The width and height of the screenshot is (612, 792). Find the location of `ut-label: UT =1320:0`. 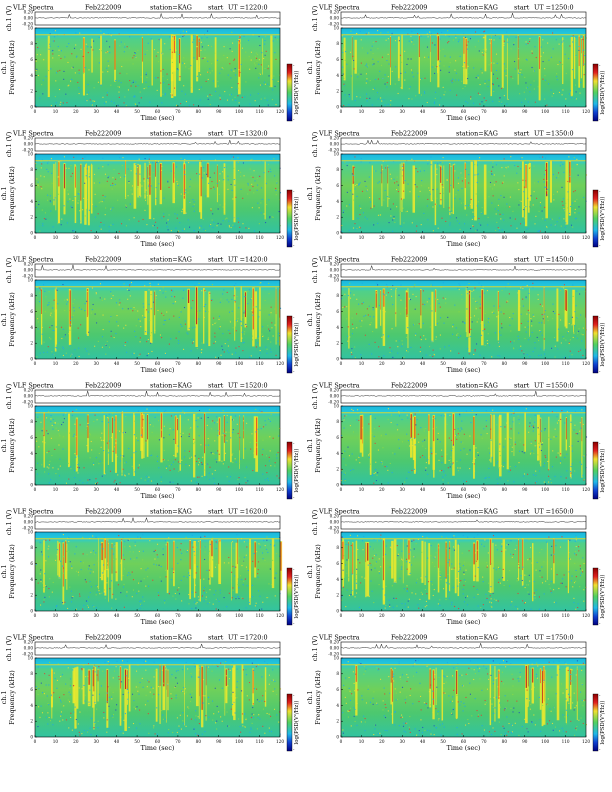

ut-label: UT =1320:0 is located at coordinates (248, 134).